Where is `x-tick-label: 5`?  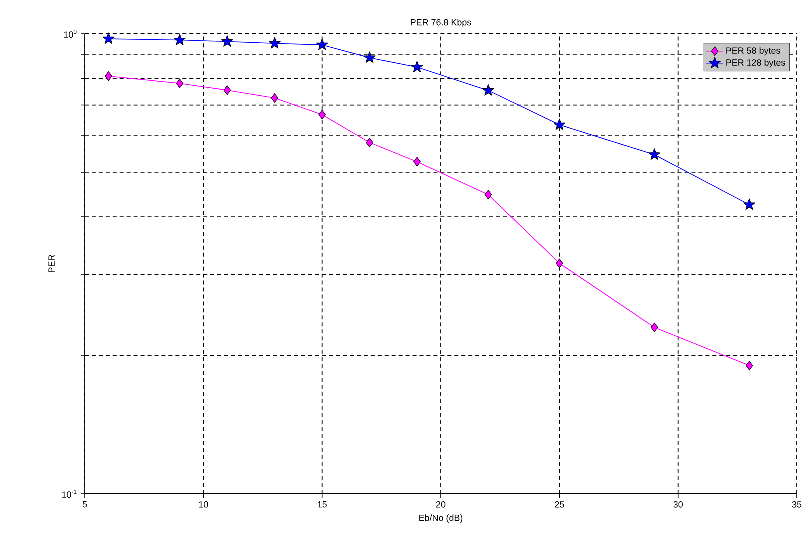
x-tick-label: 5 is located at coordinates (85, 504).